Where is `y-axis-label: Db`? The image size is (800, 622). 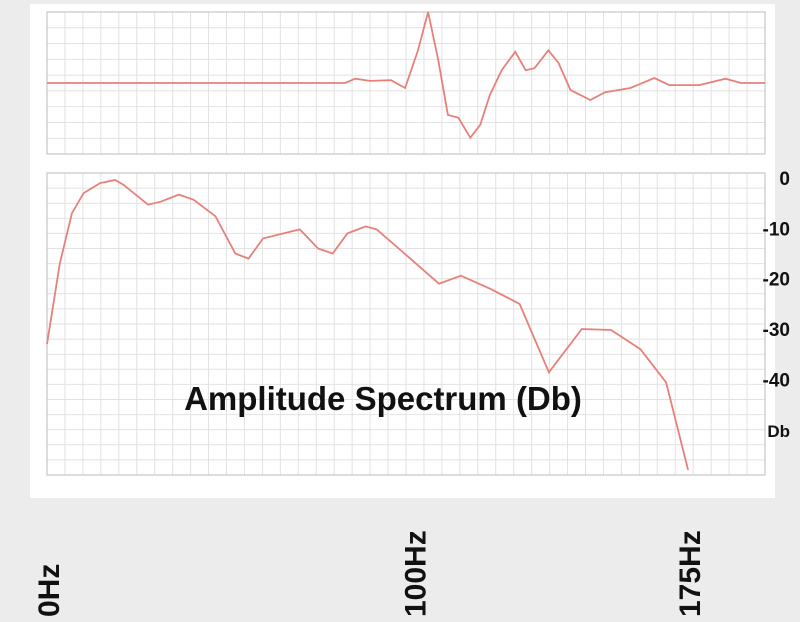
y-axis-label: Db is located at coordinates (778, 431).